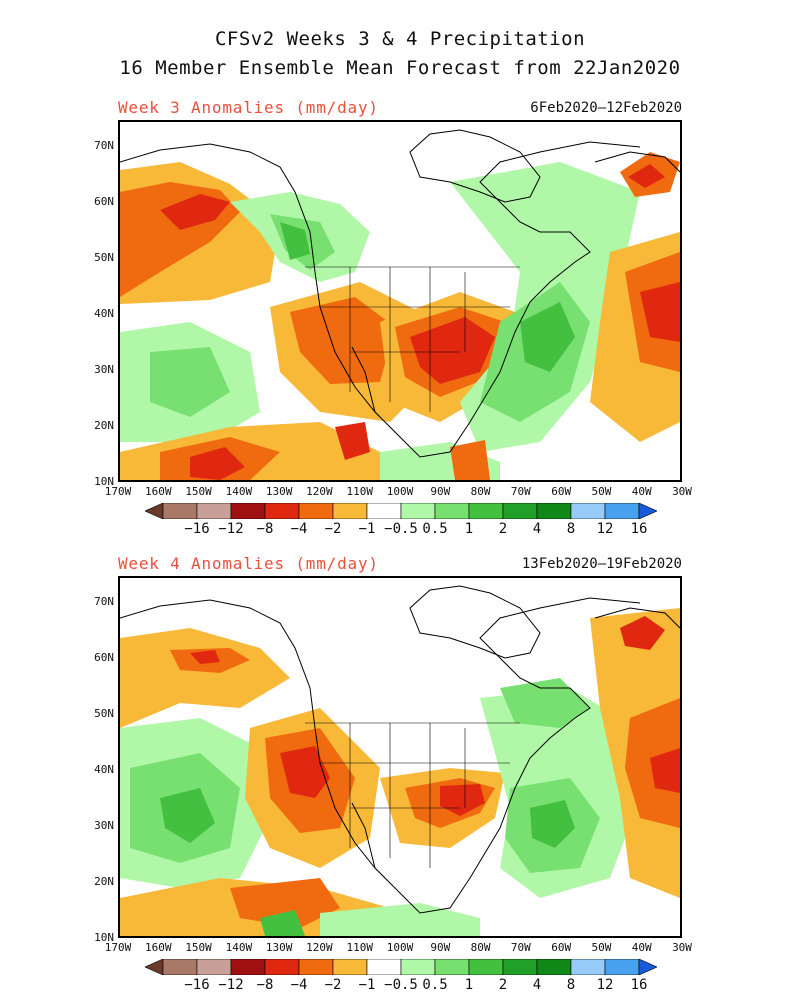  What do you see at coordinates (333, 529) in the screenshot?
I see `week3-colorbar-label: −2` at bounding box center [333, 529].